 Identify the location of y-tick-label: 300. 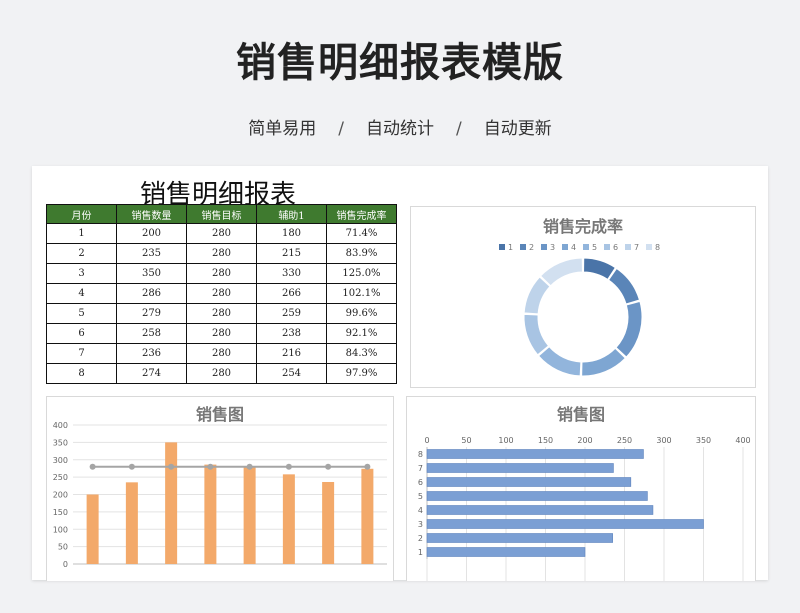
(60, 460).